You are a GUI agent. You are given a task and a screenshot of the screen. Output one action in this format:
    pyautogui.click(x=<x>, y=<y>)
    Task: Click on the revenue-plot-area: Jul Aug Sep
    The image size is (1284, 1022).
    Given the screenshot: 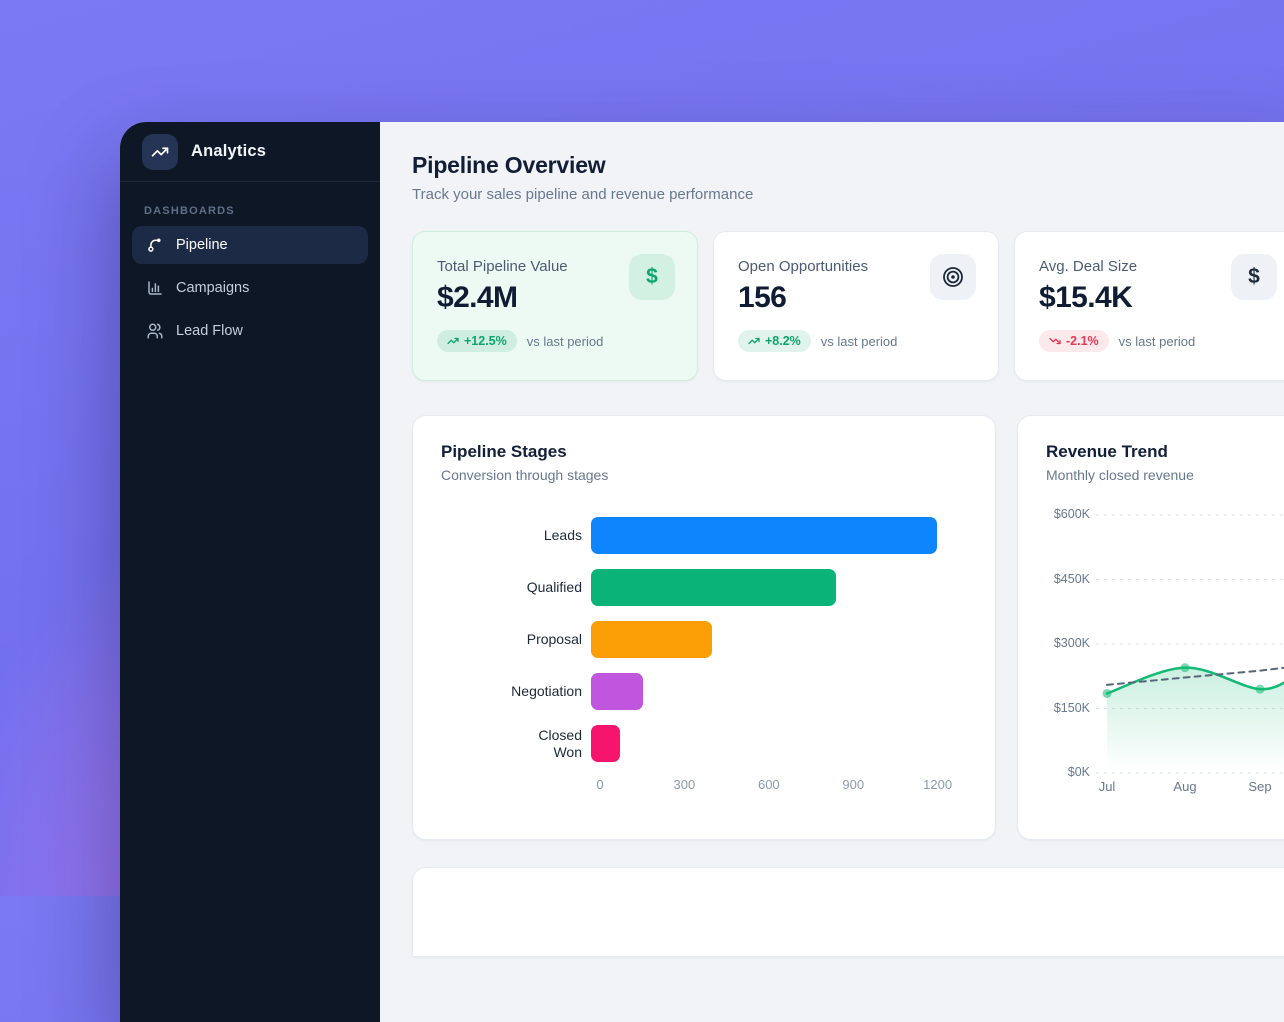 What is the action you would take?
    pyautogui.click(x=1190, y=652)
    